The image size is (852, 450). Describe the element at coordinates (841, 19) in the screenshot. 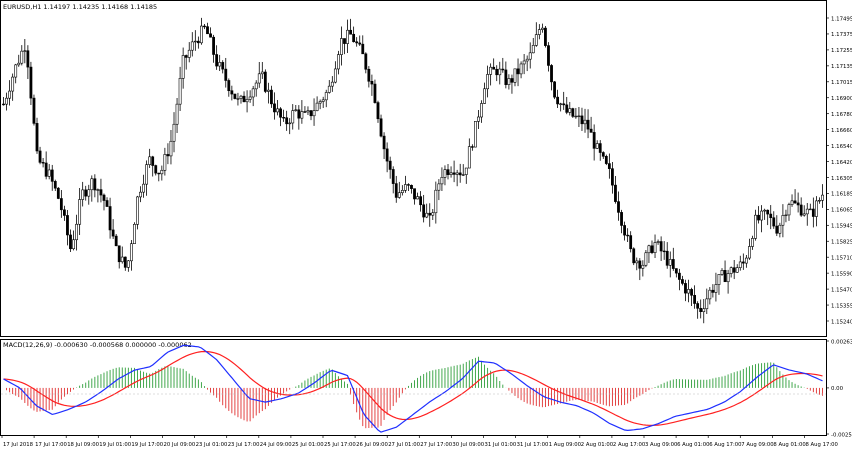

I see `price-tick-label: 1.17495` at that location.